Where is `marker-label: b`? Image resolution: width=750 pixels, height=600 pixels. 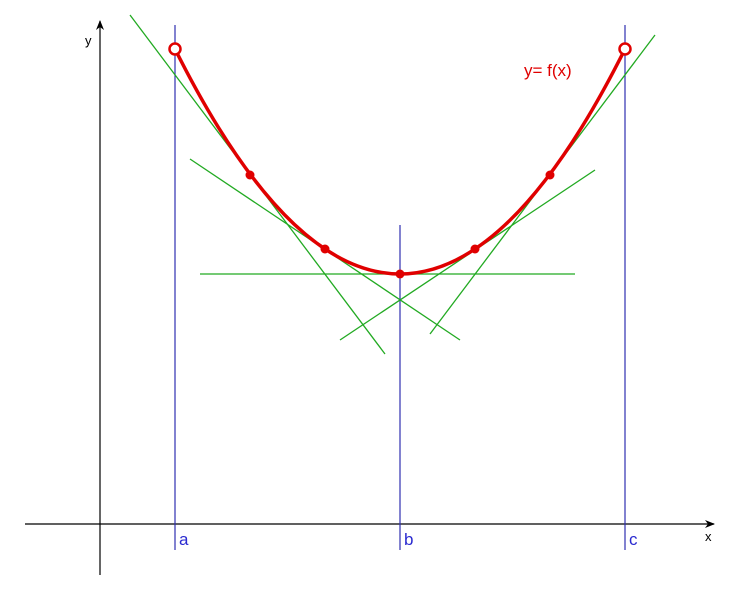 marker-label: b is located at coordinates (408, 539).